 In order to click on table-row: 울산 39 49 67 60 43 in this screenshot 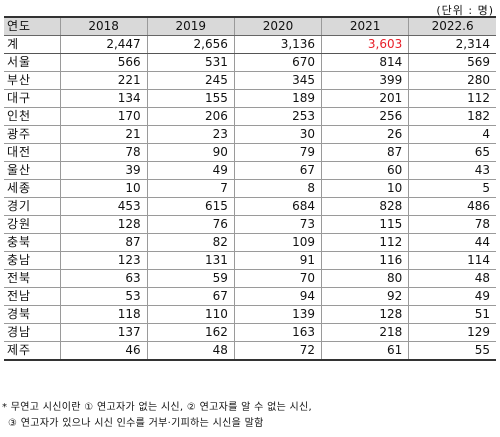, I will do `click(250, 170)`.